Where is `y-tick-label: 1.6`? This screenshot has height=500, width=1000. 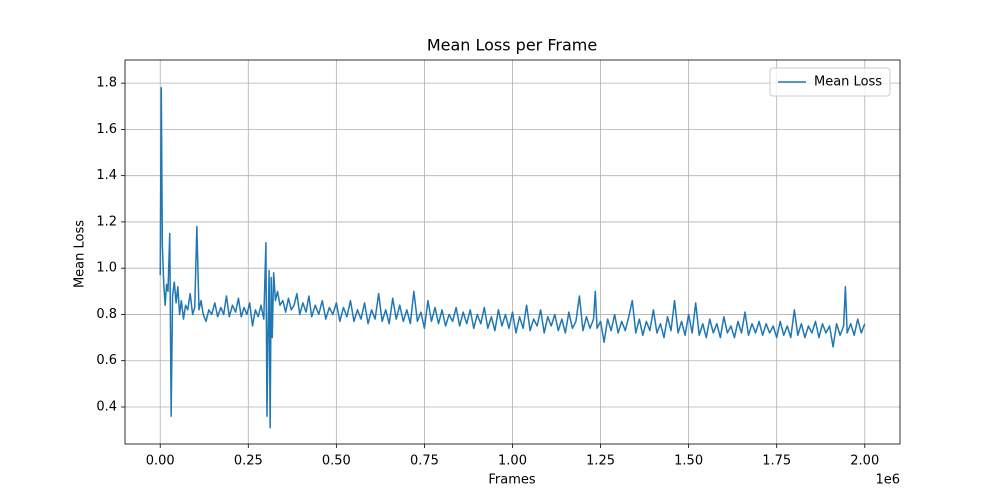
y-tick-label: 1.6 is located at coordinates (106, 129).